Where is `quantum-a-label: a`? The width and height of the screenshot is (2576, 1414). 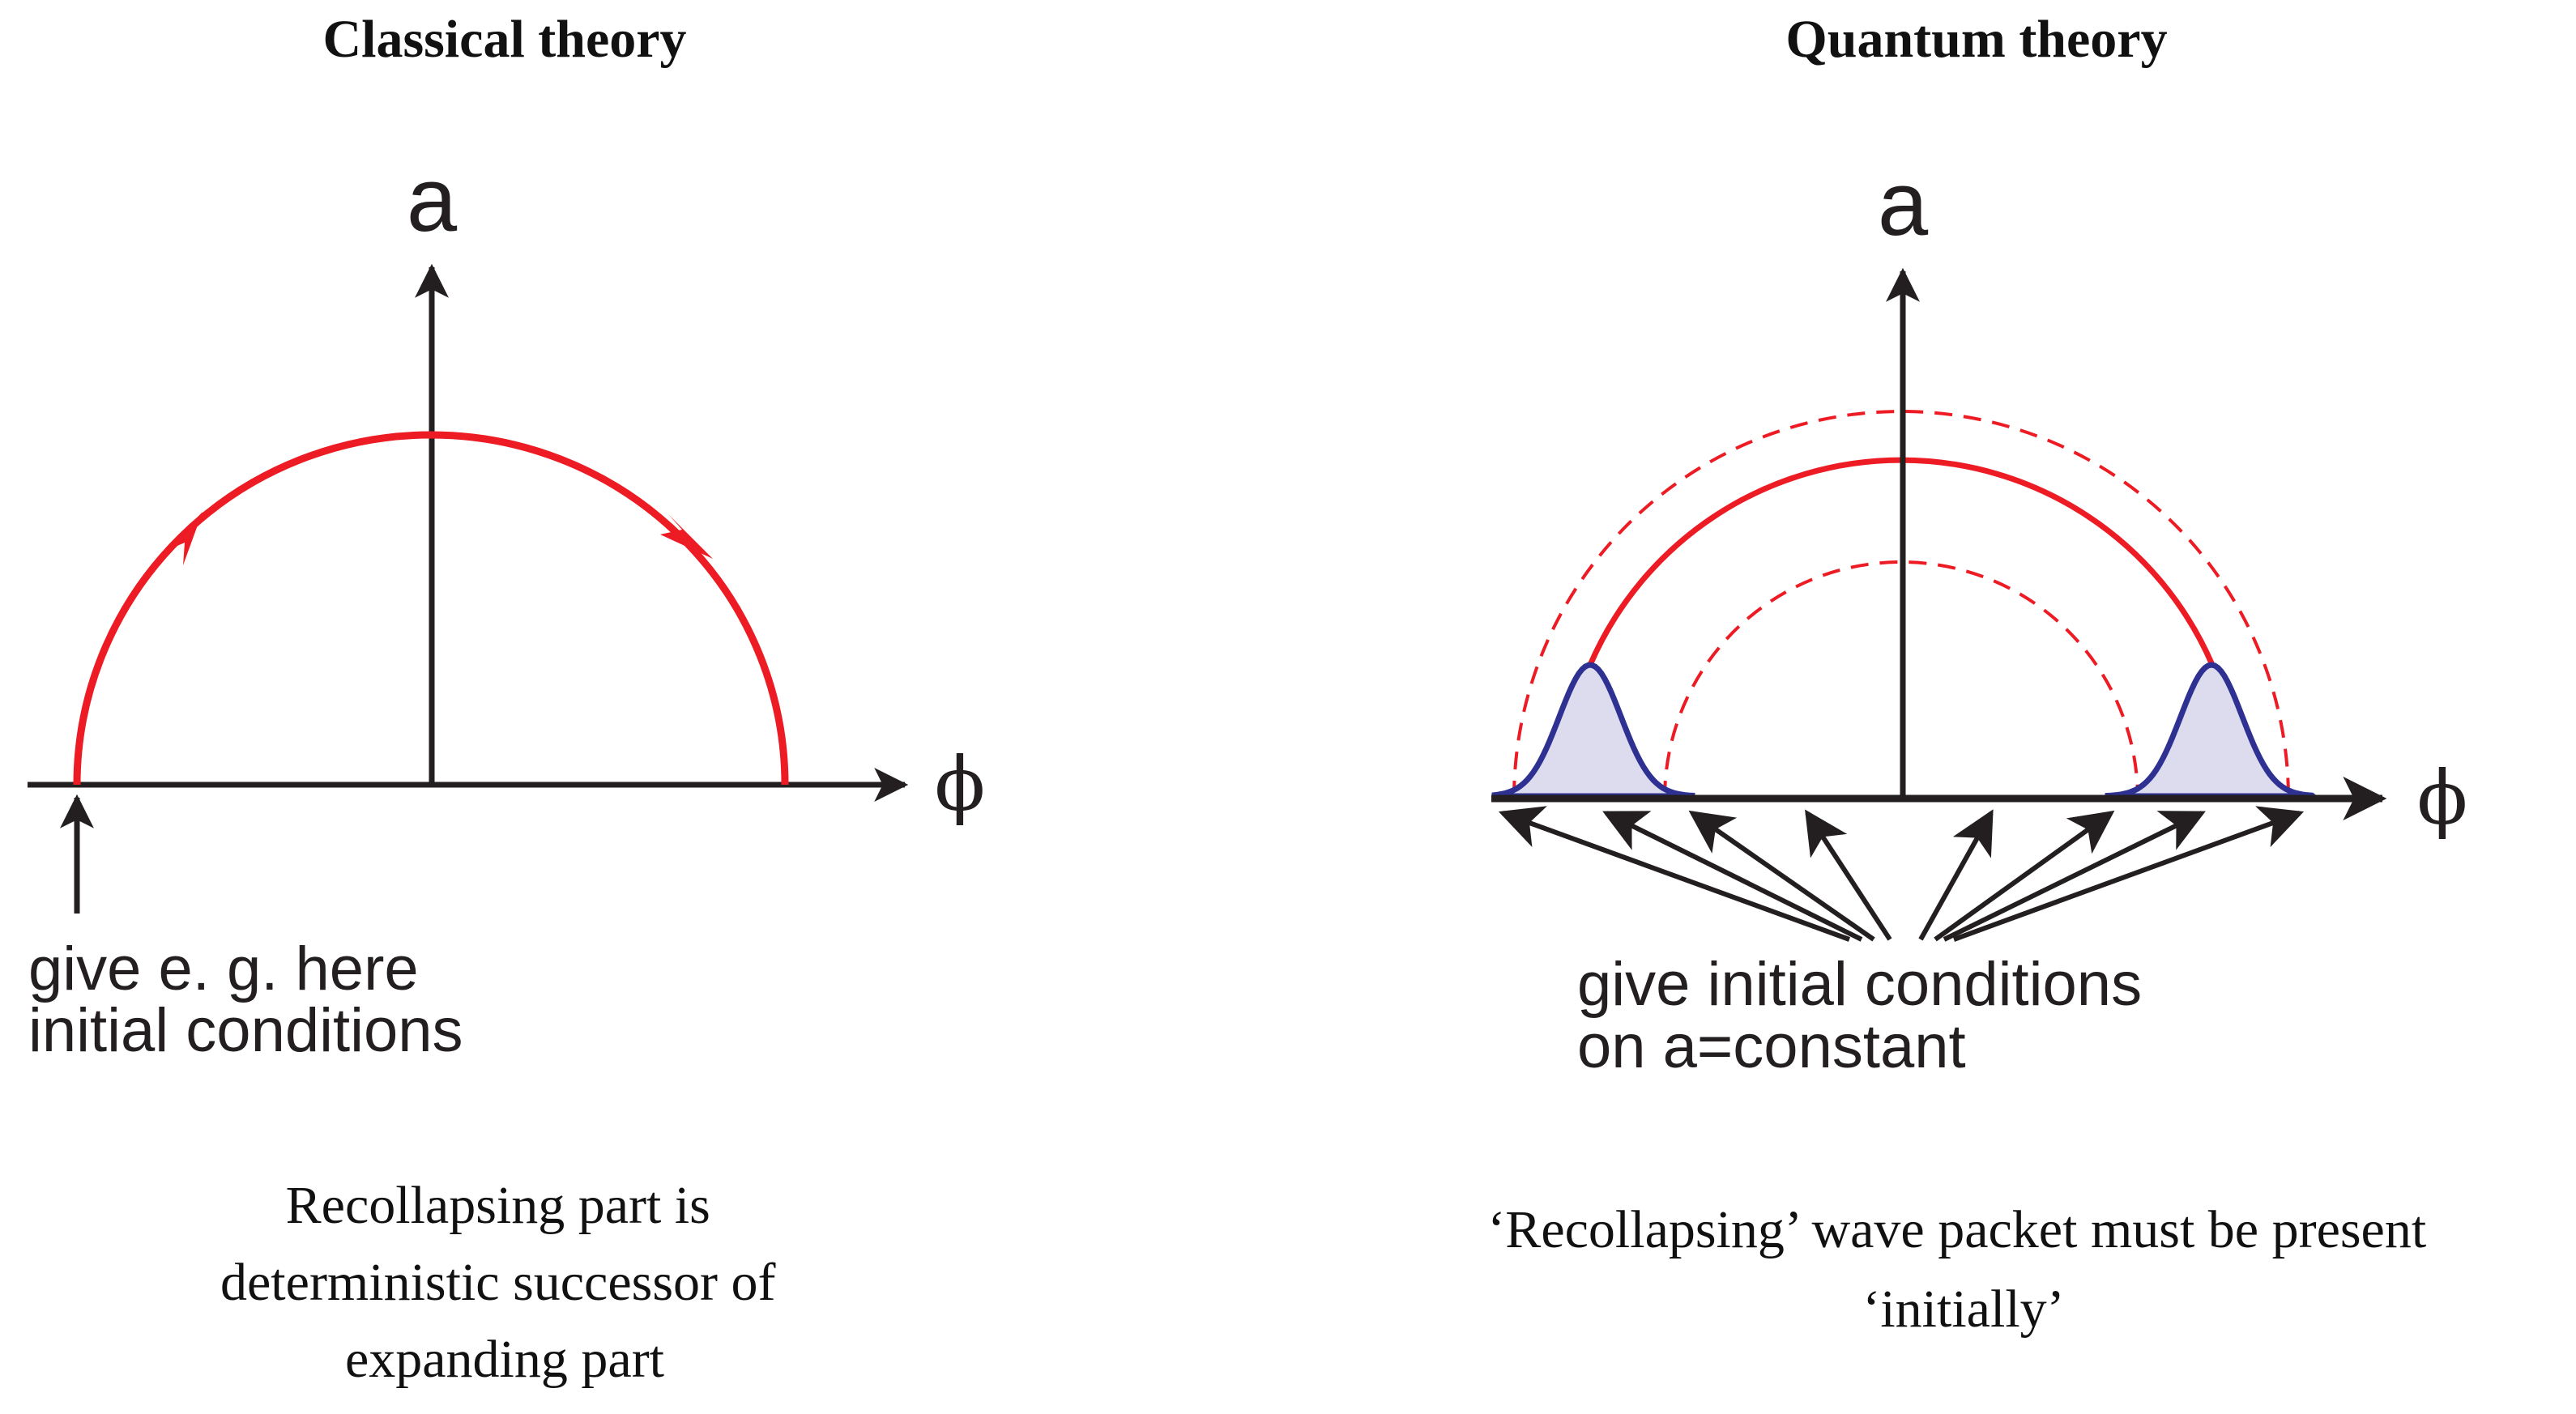
quantum-a-label: a is located at coordinates (1903, 203).